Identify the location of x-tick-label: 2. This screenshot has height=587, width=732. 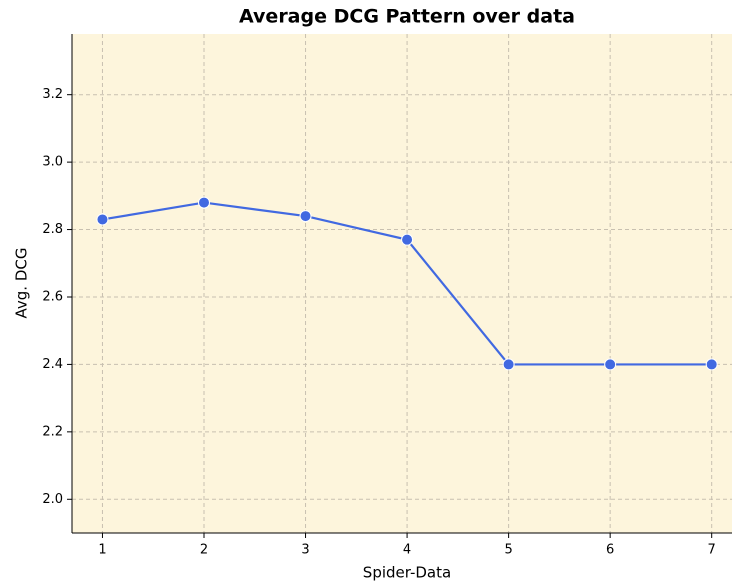
(204, 550).